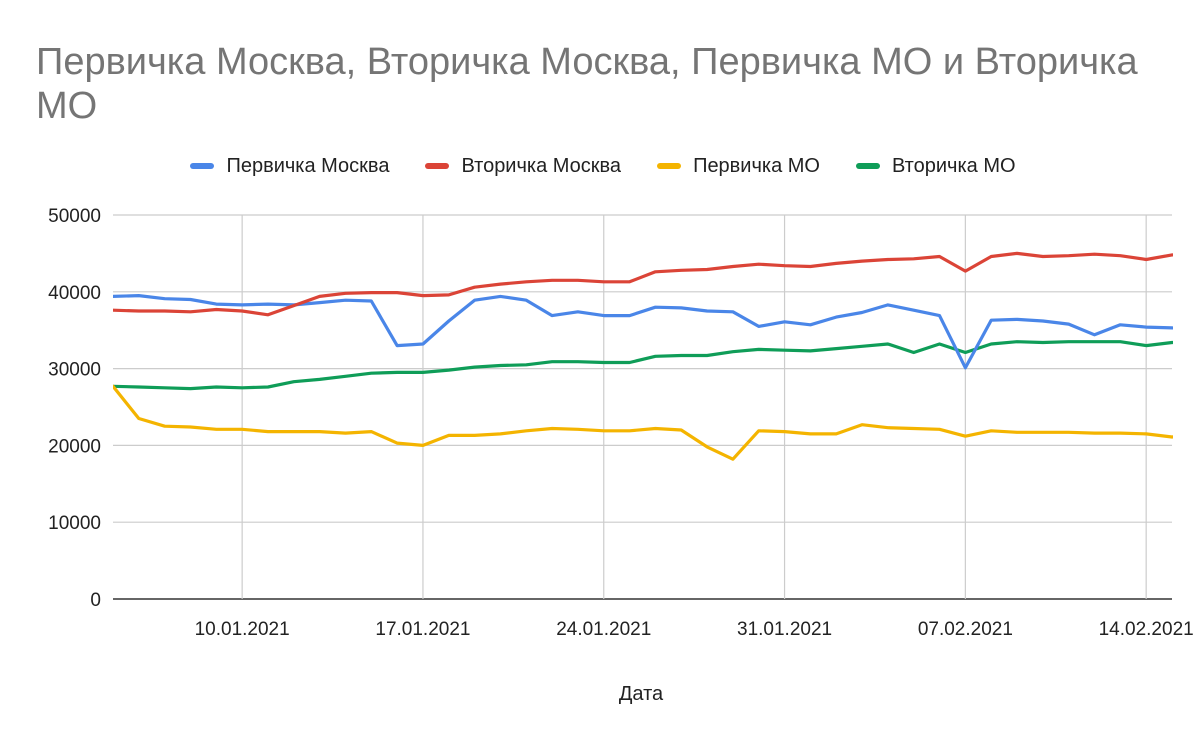 The height and width of the screenshot is (744, 1200). Describe the element at coordinates (308, 165) in the screenshot. I see `legend-label-0: Первичка Москва` at that location.